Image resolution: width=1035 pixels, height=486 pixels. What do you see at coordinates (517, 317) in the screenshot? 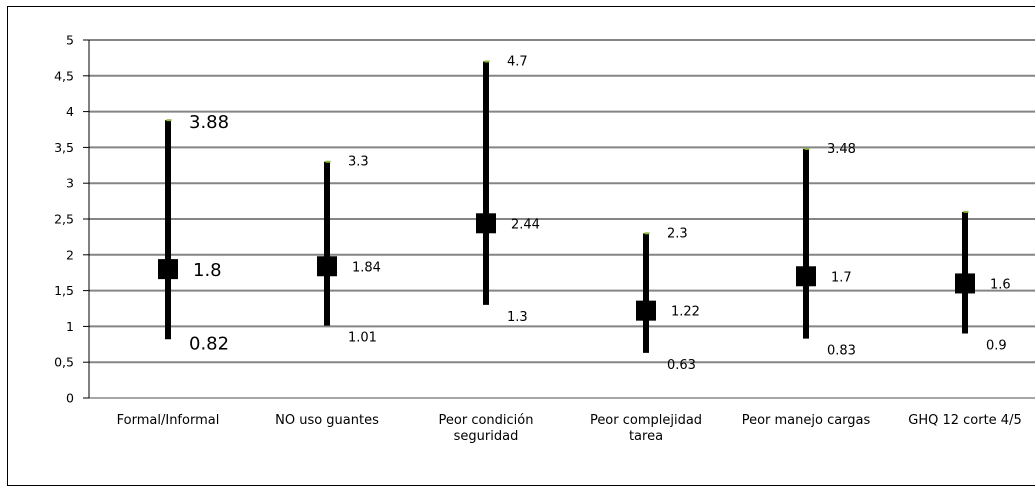
I see `lower-label: 1.3` at bounding box center [517, 317].